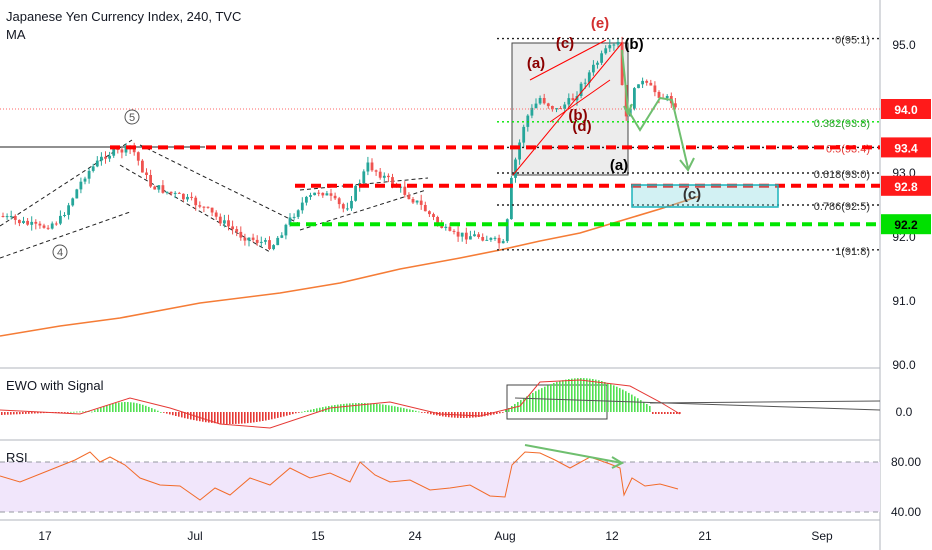 The height and width of the screenshot is (550, 932). I want to click on circle-marker-label: 5, so click(132, 118).